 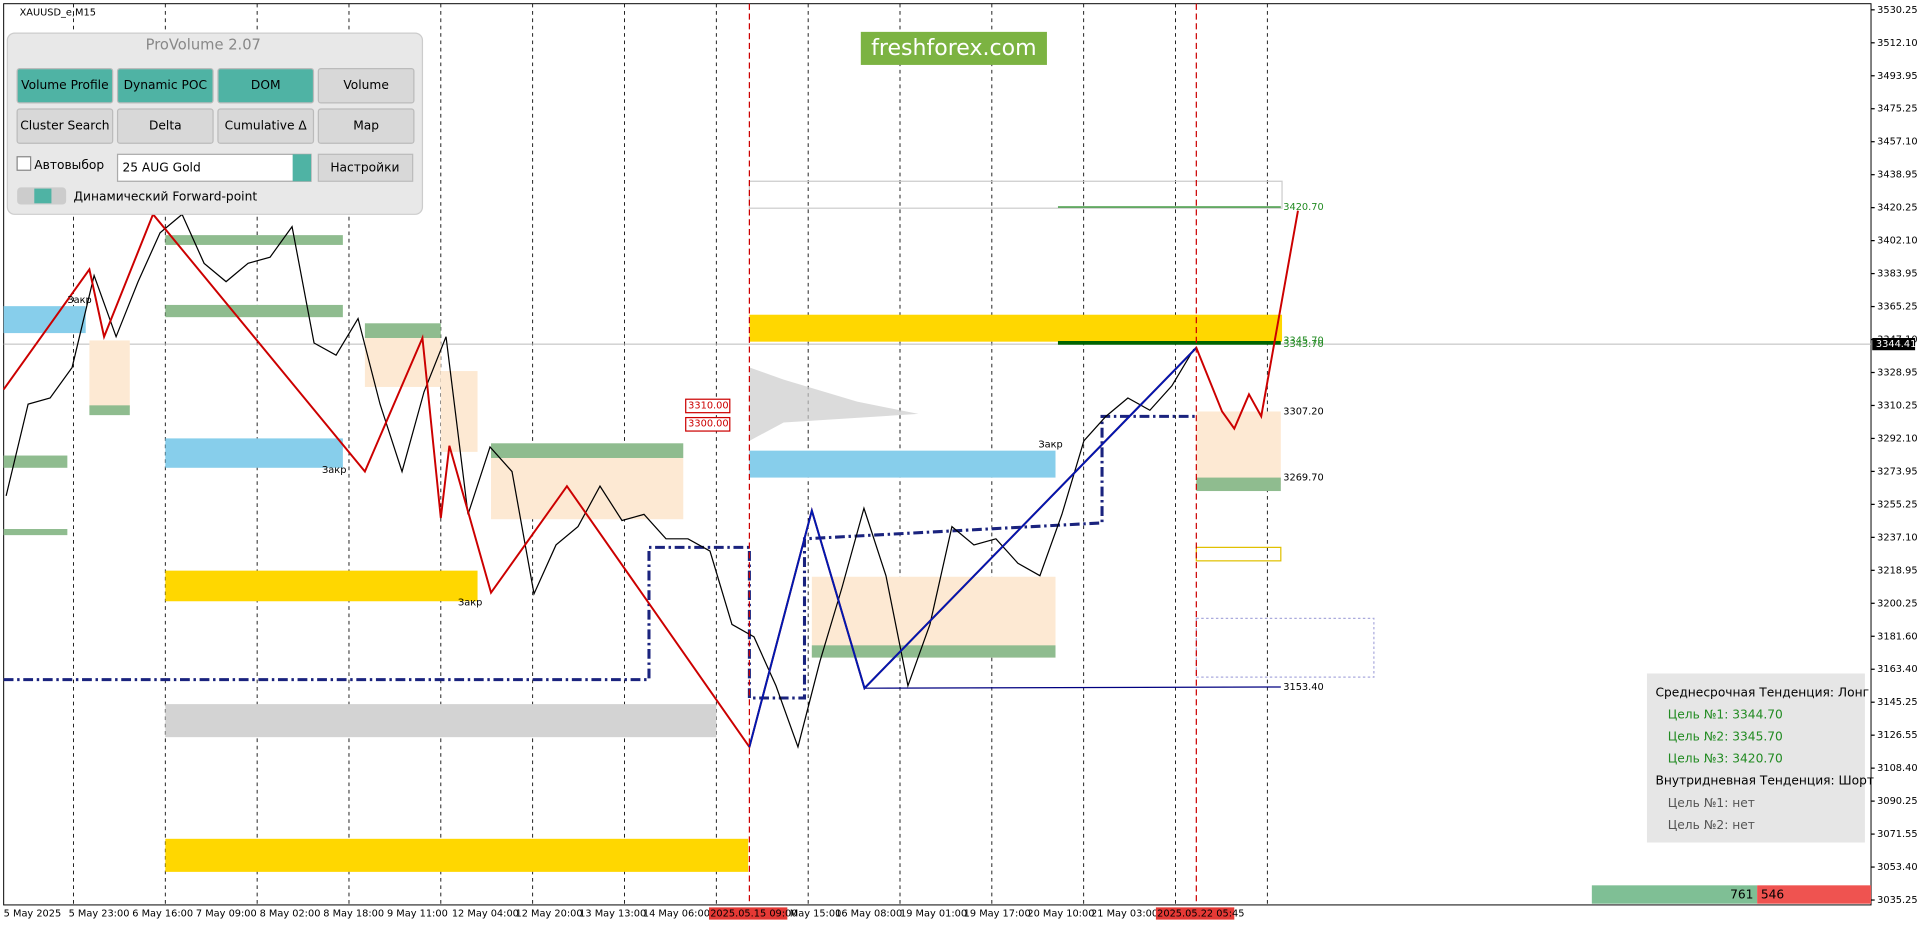 What do you see at coordinates (708, 405) in the screenshot?
I see `level-label: 3310.00` at bounding box center [708, 405].